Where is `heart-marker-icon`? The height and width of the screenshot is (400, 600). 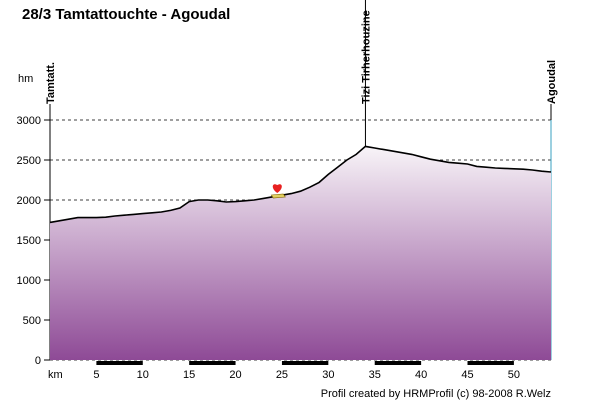
heart-marker-icon is located at coordinates (278, 191).